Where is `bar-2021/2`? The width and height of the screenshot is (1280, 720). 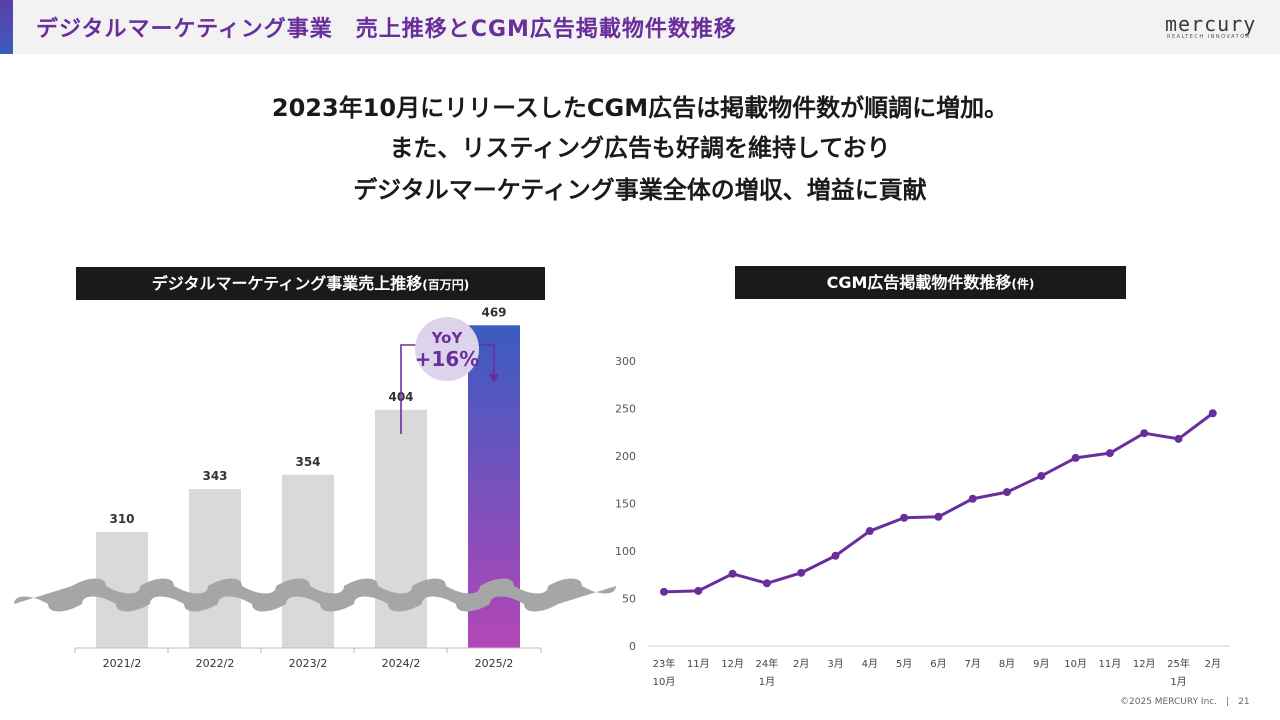
bar-2021/2 is located at coordinates (122, 590).